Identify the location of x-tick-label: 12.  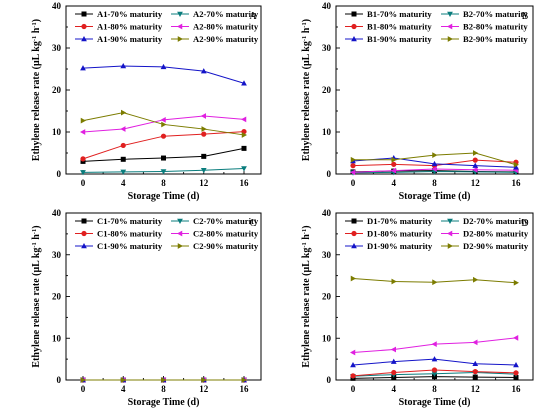
(476, 183).